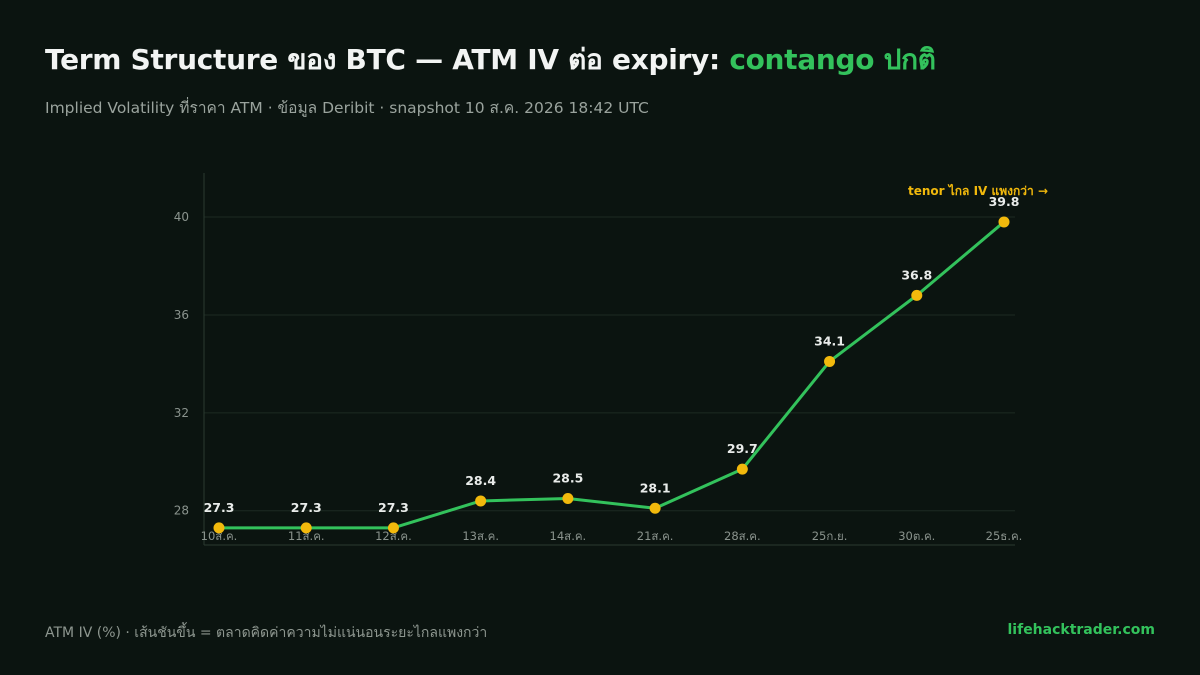 The image size is (1200, 675). I want to click on y-tick-label: 36, so click(181, 315).